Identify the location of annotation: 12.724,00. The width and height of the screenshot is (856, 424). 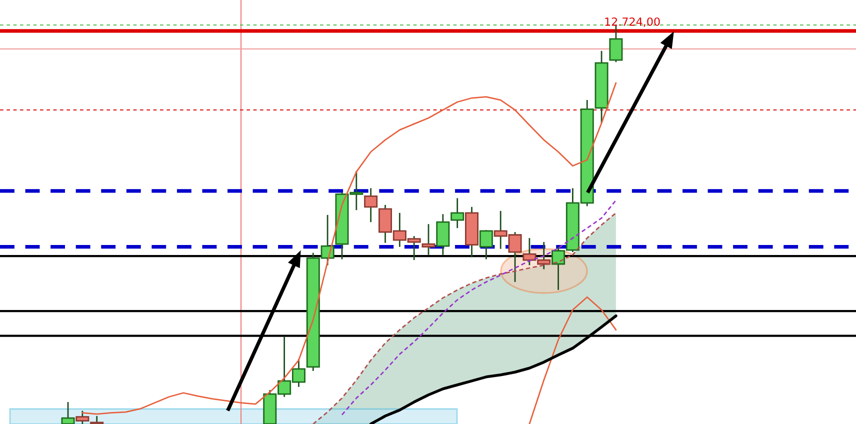
(632, 22).